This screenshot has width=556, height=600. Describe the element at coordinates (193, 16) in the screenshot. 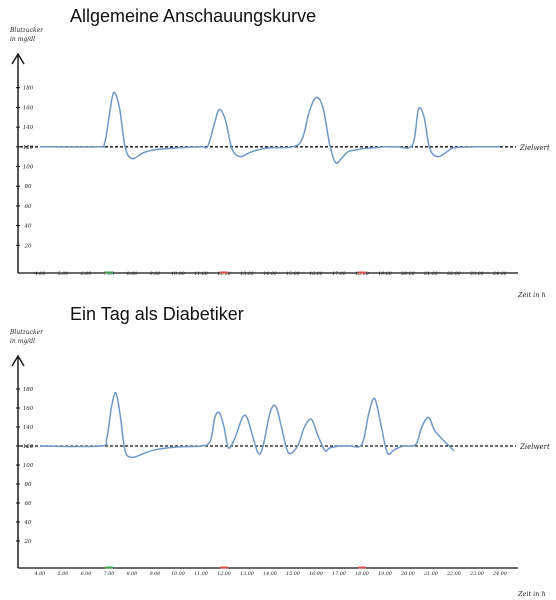

I see `chart-title: Allgemeine Anschauungskurve` at that location.